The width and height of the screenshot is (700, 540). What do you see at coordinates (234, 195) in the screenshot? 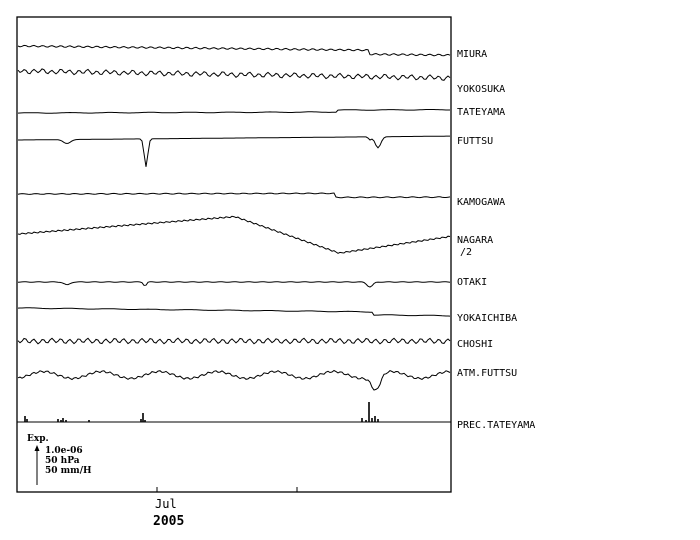
I see `station-trace-kamogawa` at bounding box center [234, 195].